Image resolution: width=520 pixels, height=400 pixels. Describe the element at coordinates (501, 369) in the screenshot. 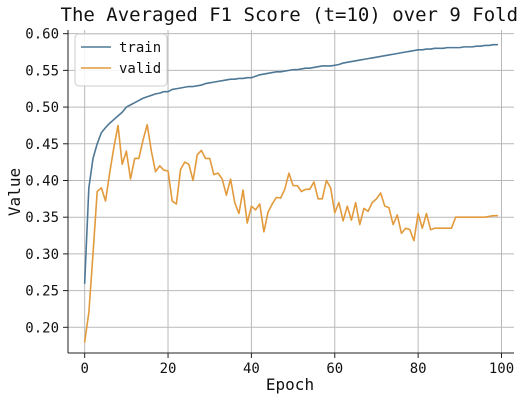

I see `x-tick-label: 100` at that location.